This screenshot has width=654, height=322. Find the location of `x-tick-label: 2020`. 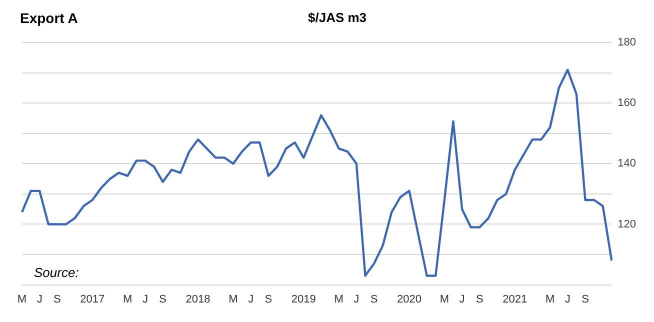

x-tick-label: 2020 is located at coordinates (409, 299).